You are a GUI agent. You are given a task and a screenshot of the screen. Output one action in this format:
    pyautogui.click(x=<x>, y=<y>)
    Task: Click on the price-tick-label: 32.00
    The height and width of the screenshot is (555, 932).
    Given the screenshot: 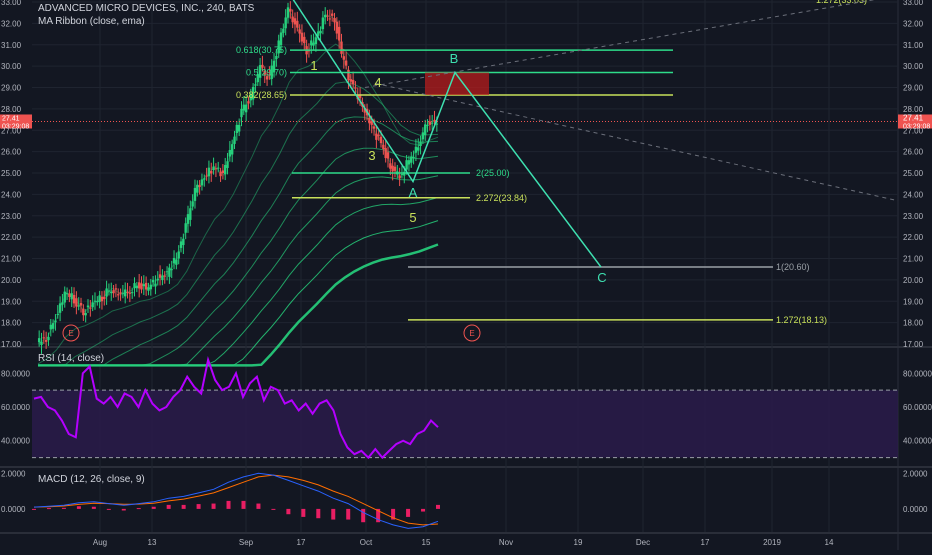 What is the action you would take?
    pyautogui.click(x=913, y=23)
    